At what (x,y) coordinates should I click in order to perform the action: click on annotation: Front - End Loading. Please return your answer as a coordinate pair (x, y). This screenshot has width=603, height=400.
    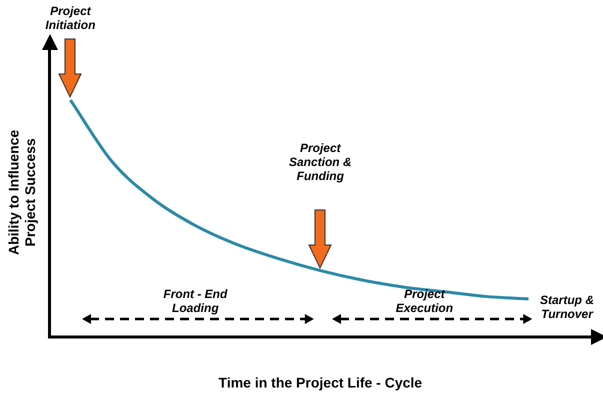
    Looking at the image, I should click on (195, 300).